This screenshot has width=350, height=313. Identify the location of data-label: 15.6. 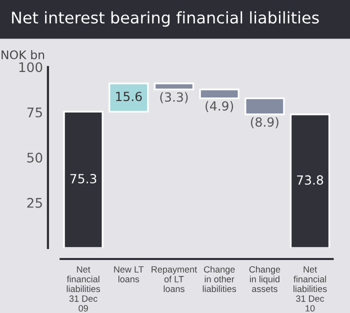
(129, 97).